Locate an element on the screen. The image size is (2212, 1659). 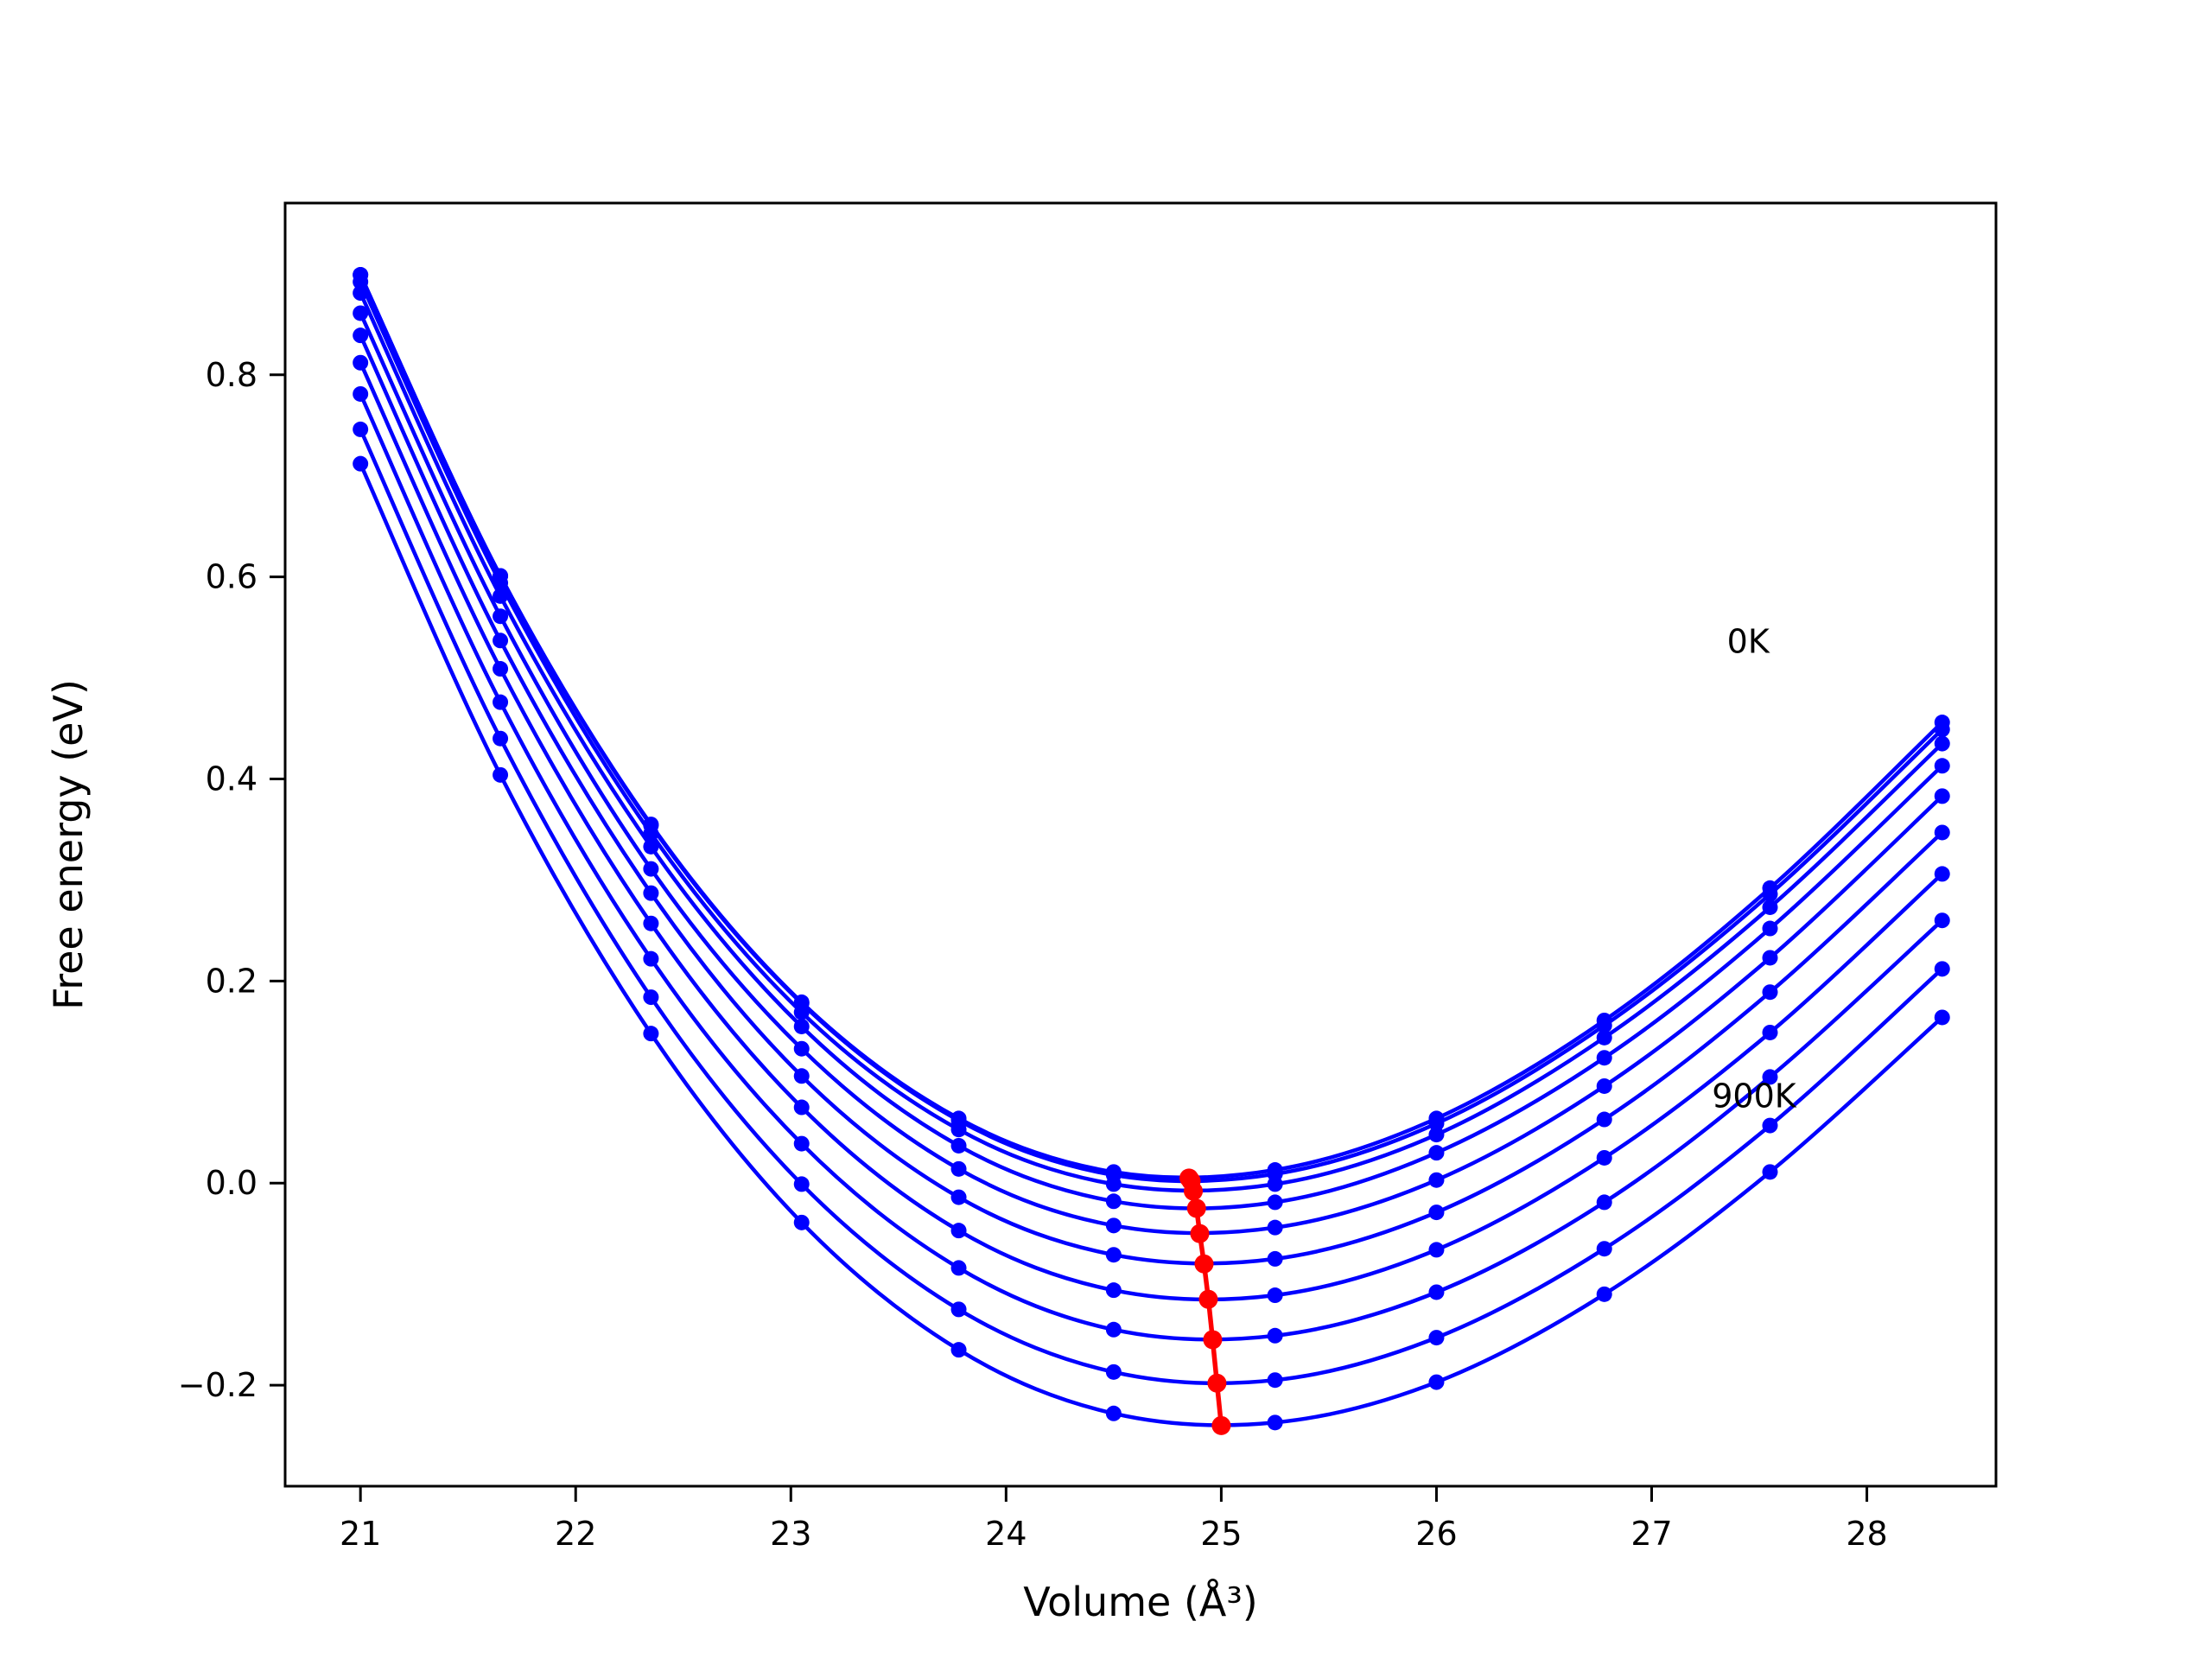
x-tick-label: 28 is located at coordinates (1866, 1534).